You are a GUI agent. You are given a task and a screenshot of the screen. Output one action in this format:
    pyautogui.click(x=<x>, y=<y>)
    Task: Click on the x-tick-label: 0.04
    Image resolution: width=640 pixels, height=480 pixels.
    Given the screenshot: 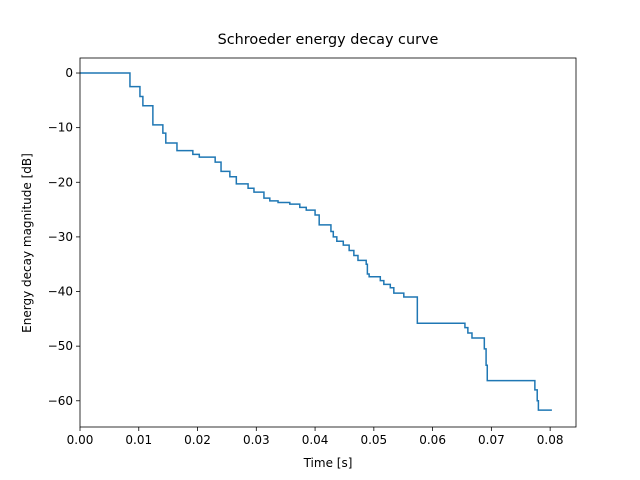 What is the action you would take?
    pyautogui.click(x=315, y=440)
    